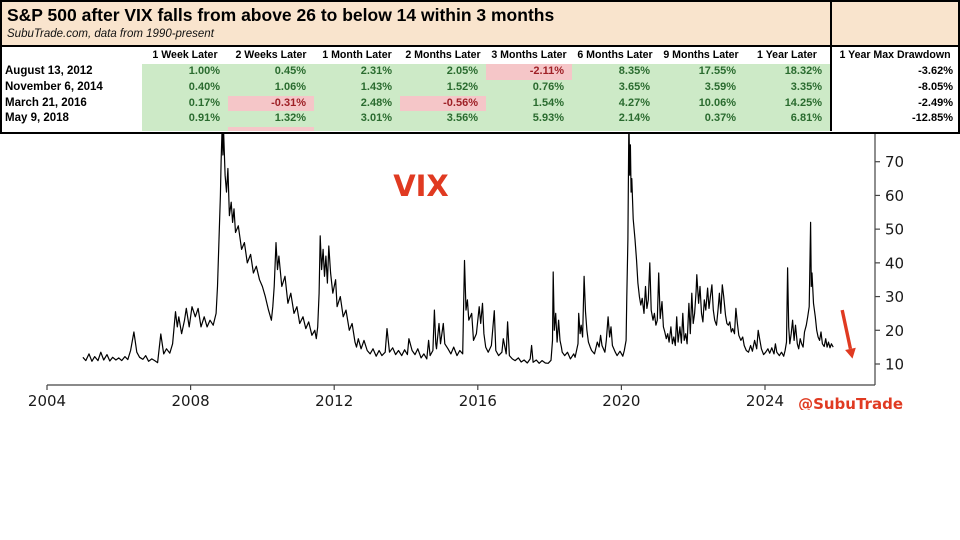 This screenshot has height=540, width=960. What do you see at coordinates (334, 401) in the screenshot?
I see `x-tick-label: 2012` at bounding box center [334, 401].